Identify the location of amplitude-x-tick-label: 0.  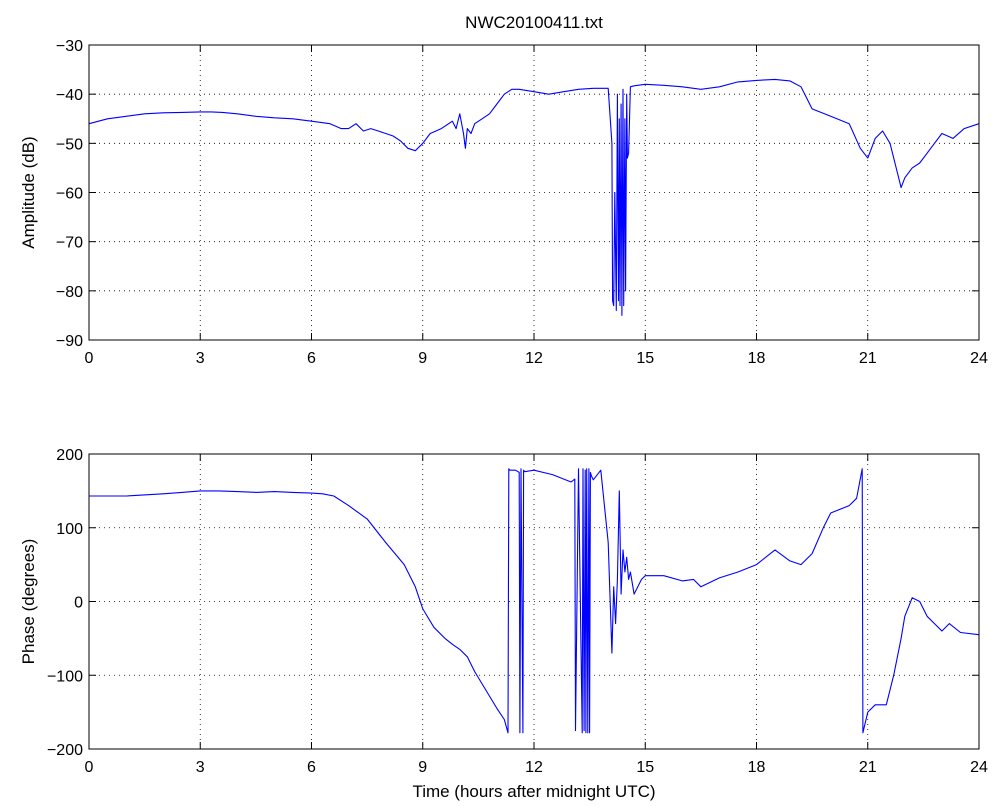
(89, 358).